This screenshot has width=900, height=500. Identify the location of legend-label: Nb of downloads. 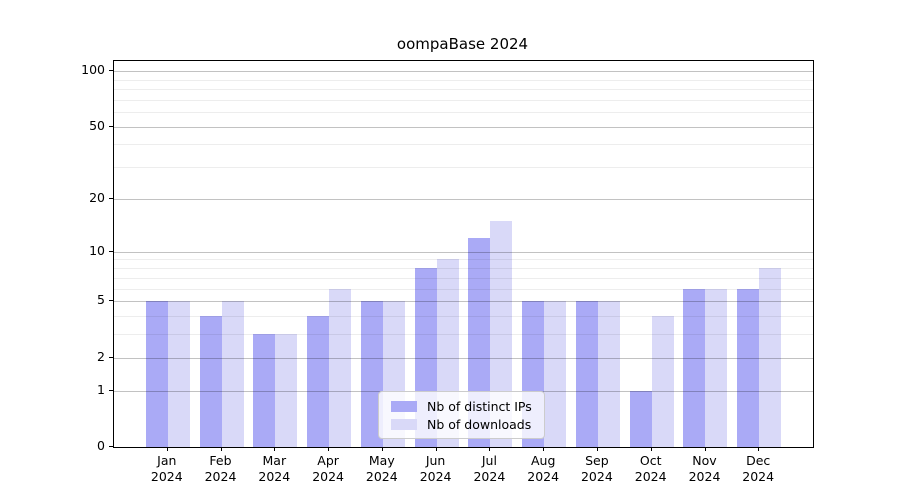
(479, 424).